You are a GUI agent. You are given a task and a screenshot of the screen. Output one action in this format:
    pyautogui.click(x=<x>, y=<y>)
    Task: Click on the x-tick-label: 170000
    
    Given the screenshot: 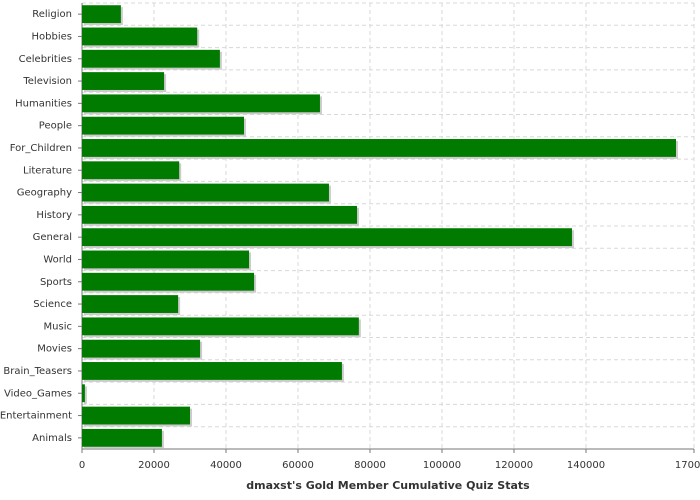 What is the action you would take?
    pyautogui.click(x=687, y=465)
    